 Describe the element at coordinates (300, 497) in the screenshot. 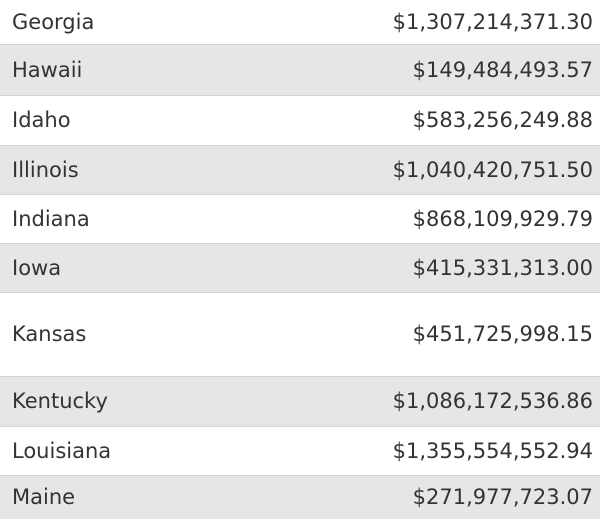

I see `table-row: Maine $271,977,723.07` at that location.